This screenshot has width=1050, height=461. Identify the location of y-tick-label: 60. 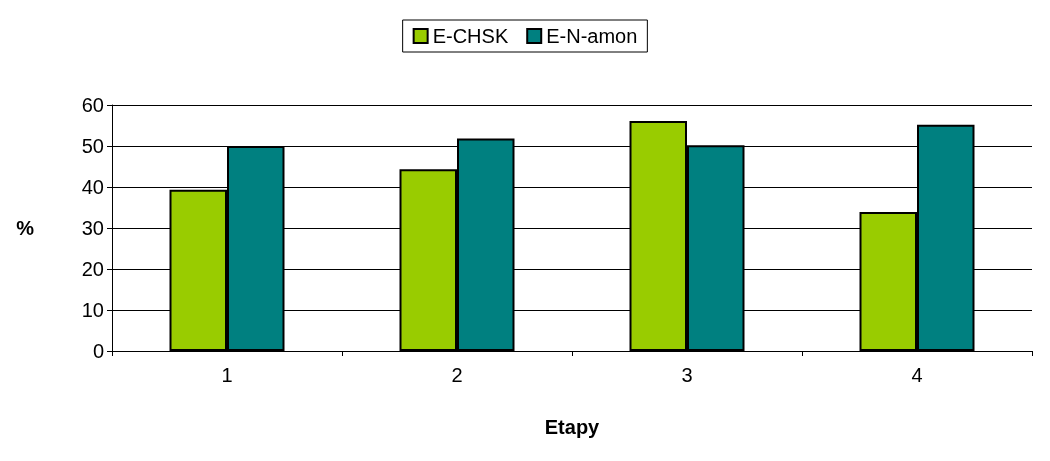
(92, 105).